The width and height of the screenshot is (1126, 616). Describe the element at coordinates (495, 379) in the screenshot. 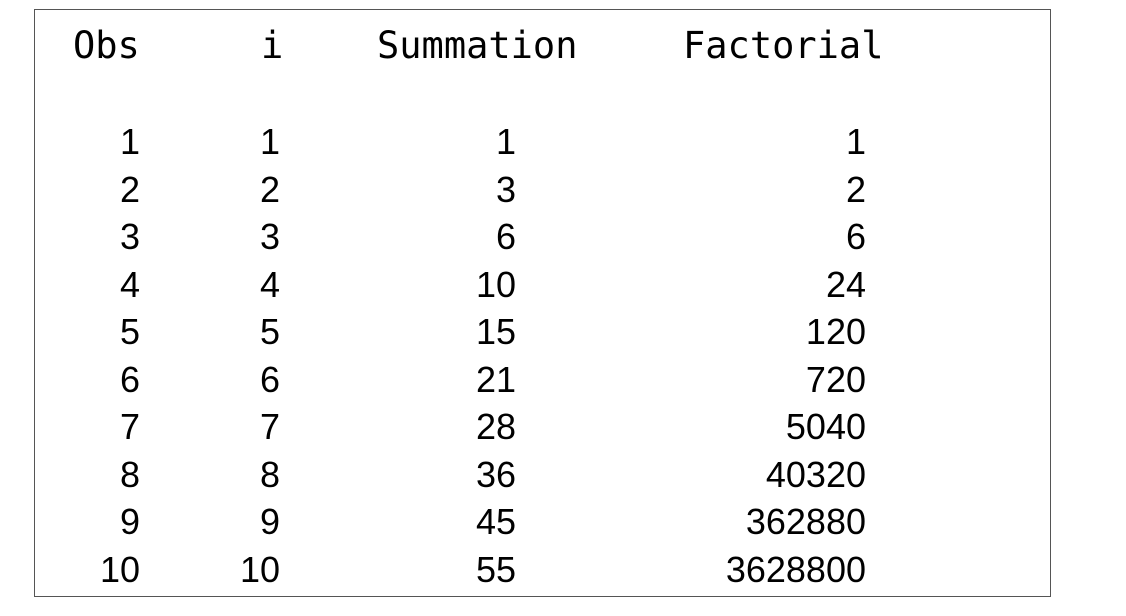

I see `cell-summation: 21` at that location.